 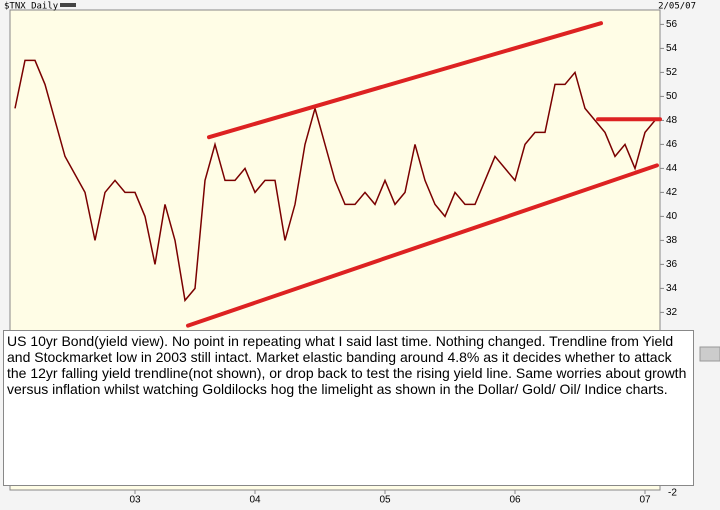 What do you see at coordinates (709, 354) in the screenshot?
I see `scroll-thumb` at bounding box center [709, 354].